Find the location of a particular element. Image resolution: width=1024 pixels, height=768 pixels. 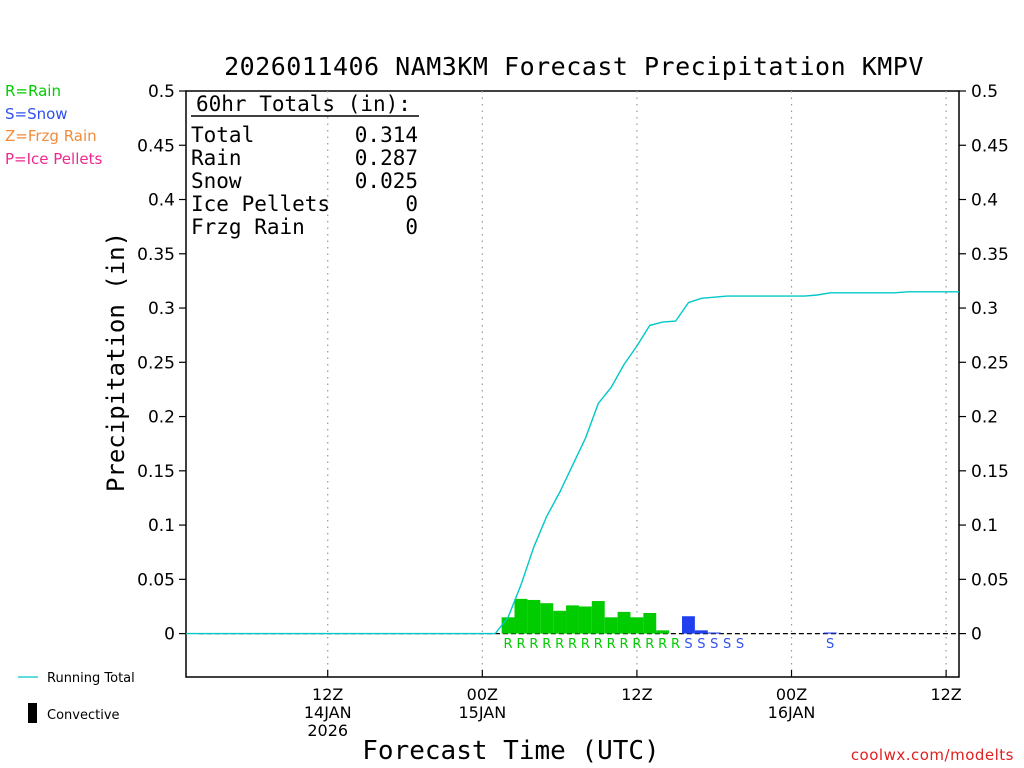

snow-type-label-3: S is located at coordinates (727, 644).